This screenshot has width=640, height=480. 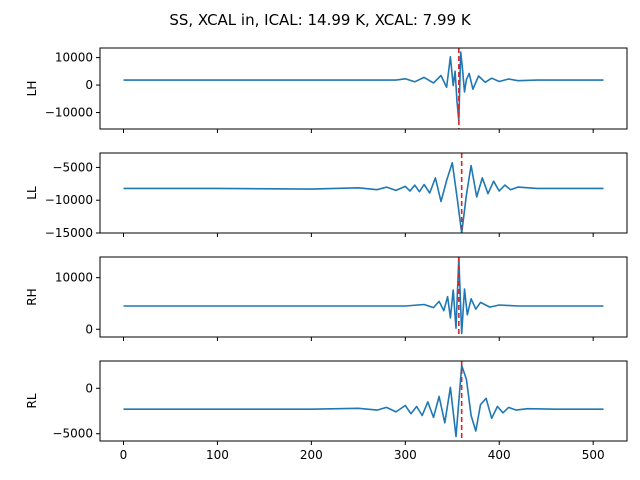 What do you see at coordinates (32, 193) in the screenshot?
I see `y-axis-label: LL` at bounding box center [32, 193].